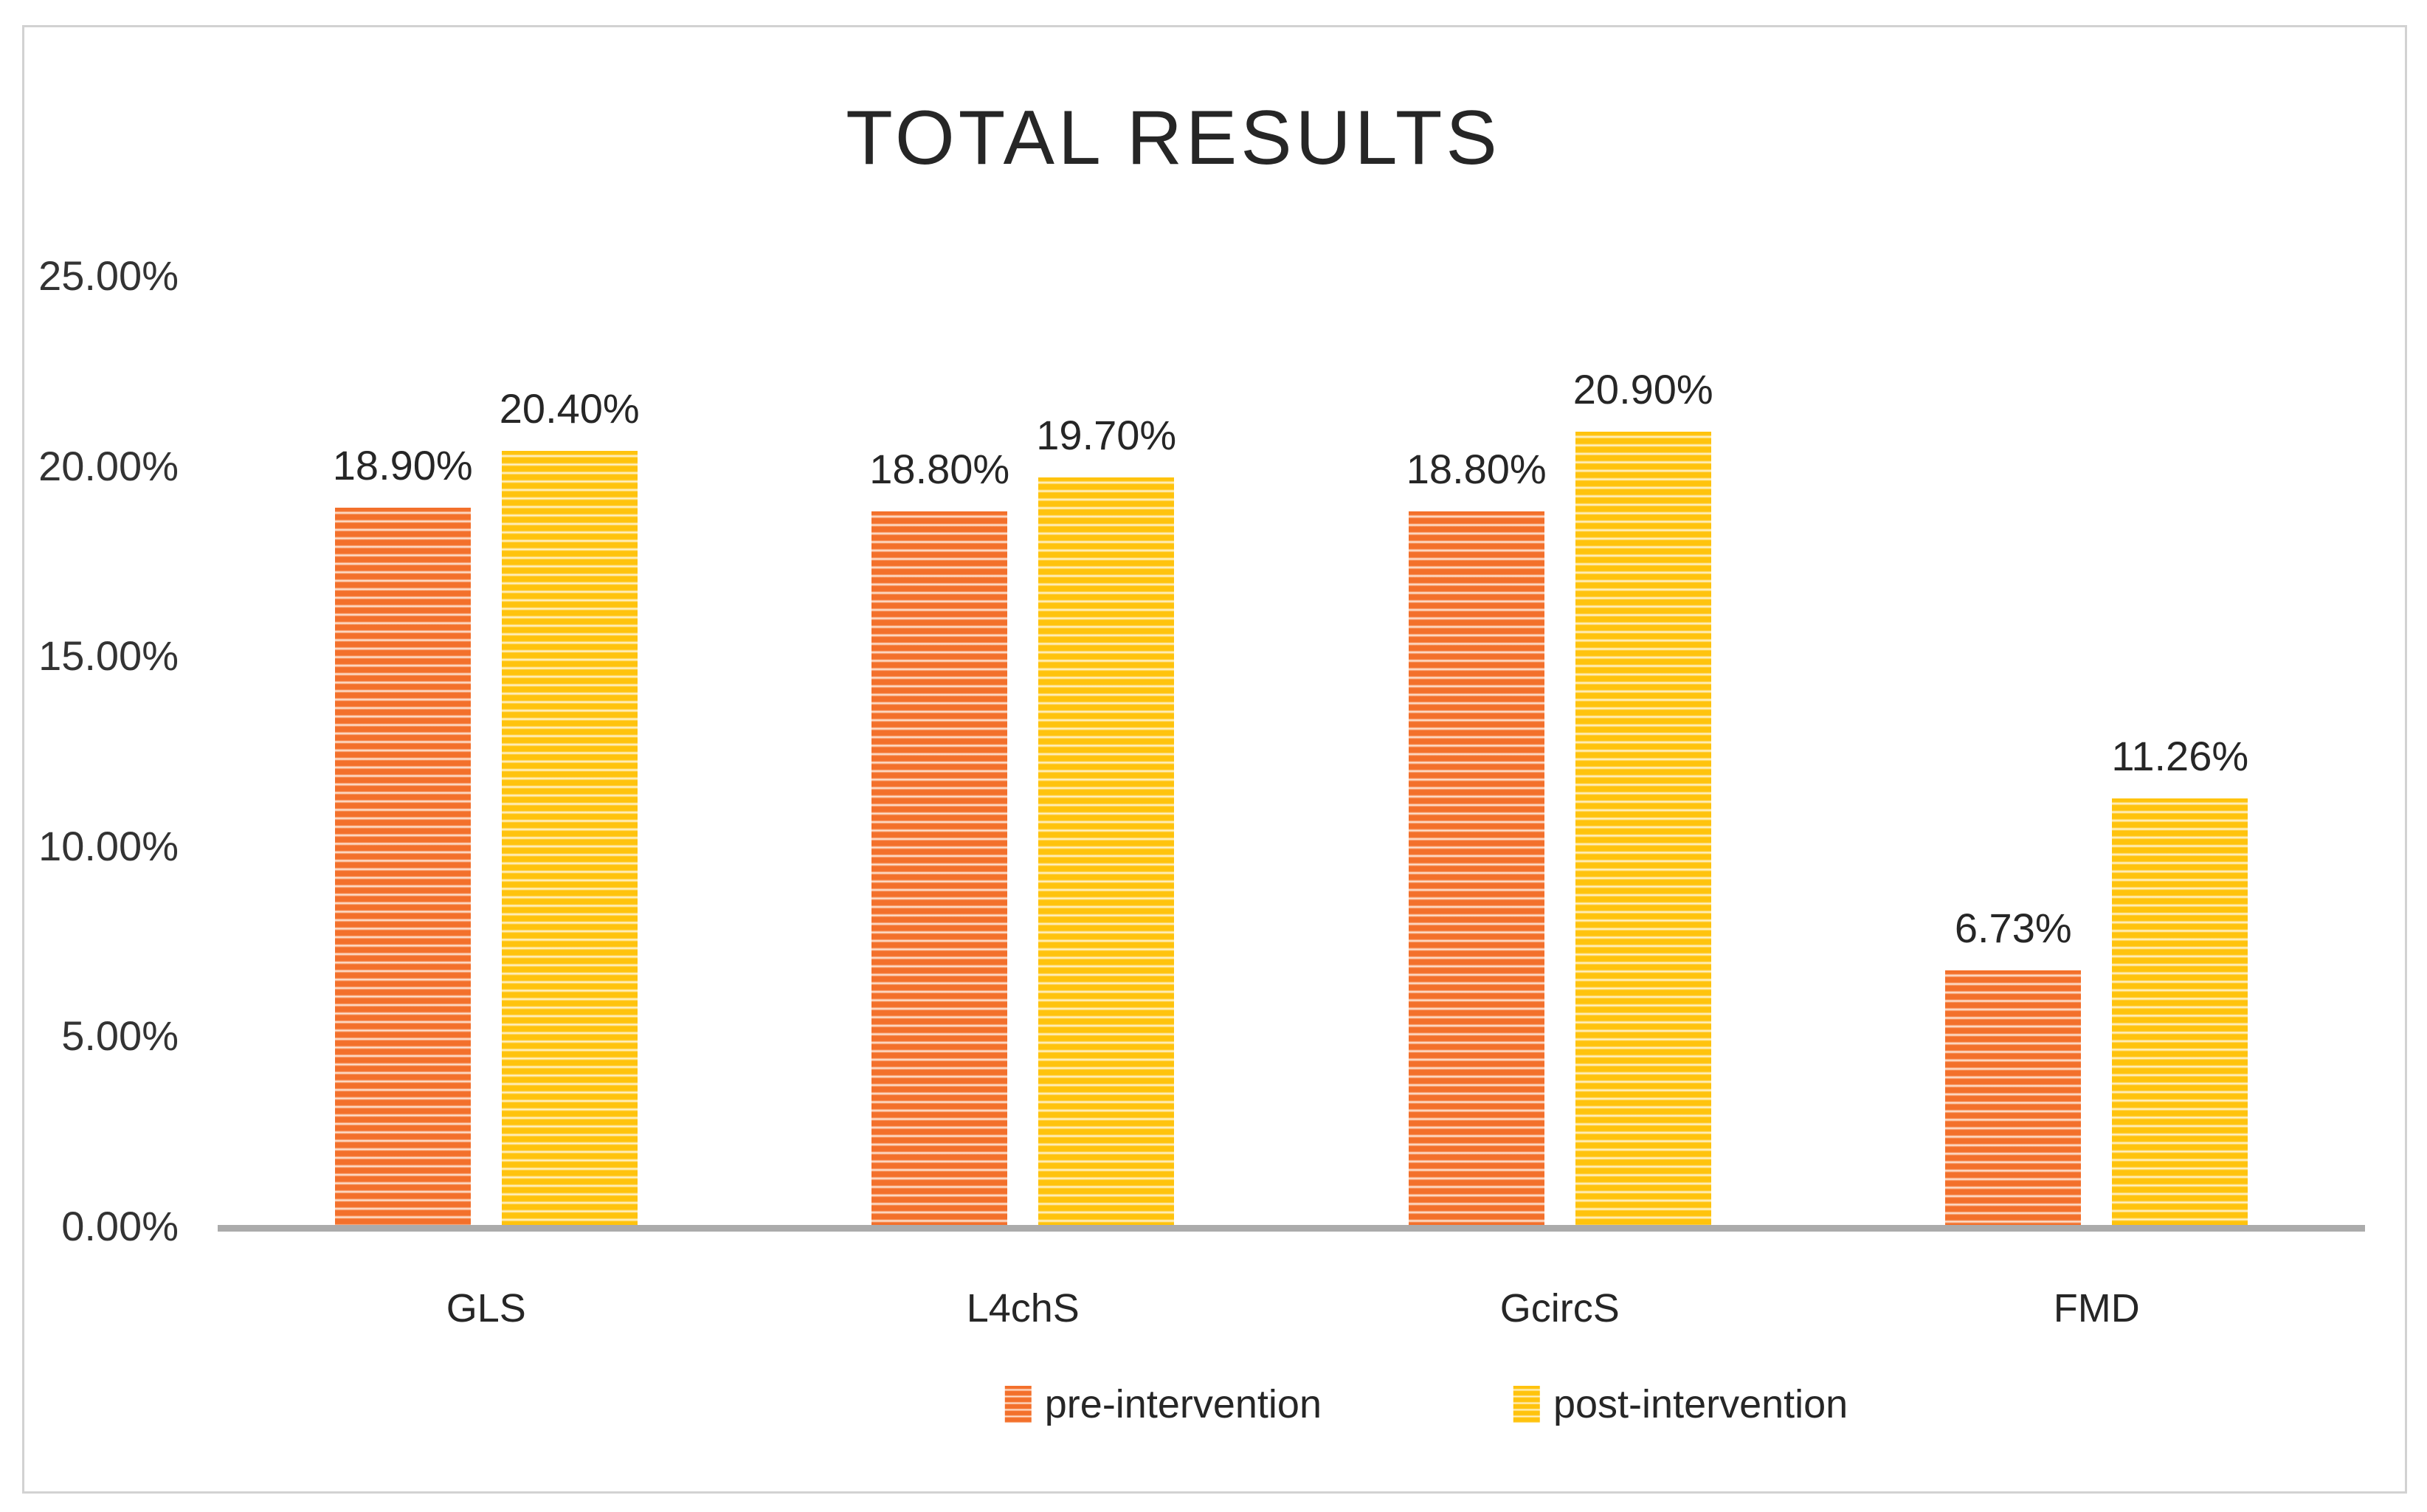 Image resolution: width=2427 pixels, height=1512 pixels. I want to click on x-category-label-GLS: GLS, so click(486, 1308).